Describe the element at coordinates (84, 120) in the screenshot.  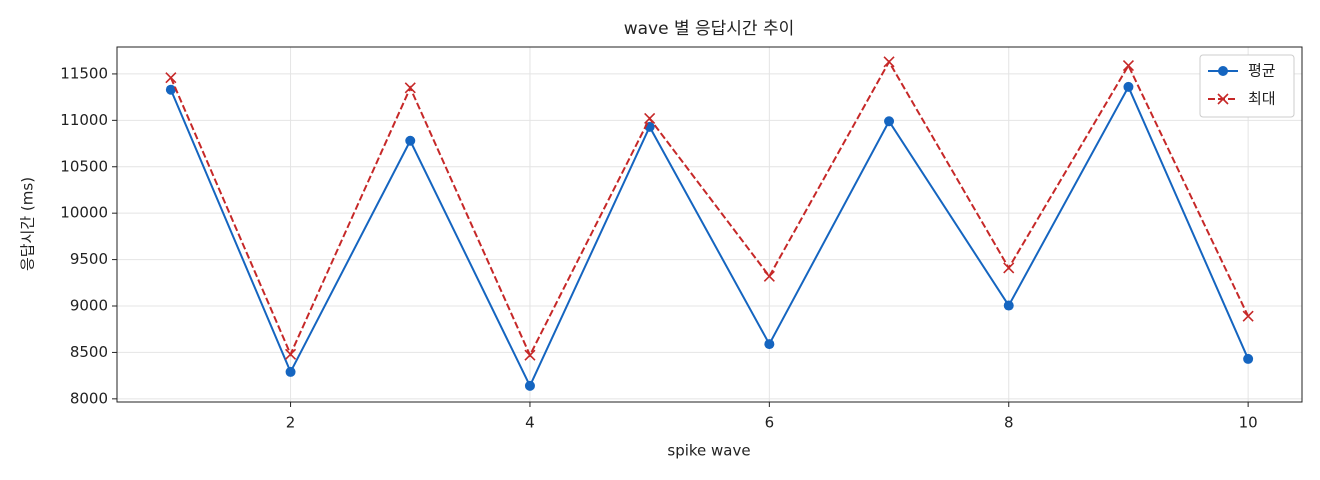
I see `y-tick-label: 11000` at that location.